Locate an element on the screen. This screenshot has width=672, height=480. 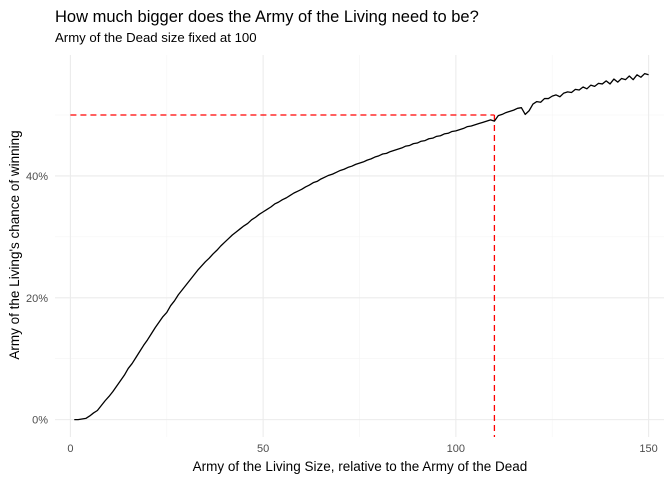
y-axis-title: Army of the Living's chance of winning is located at coordinates (14, 244).